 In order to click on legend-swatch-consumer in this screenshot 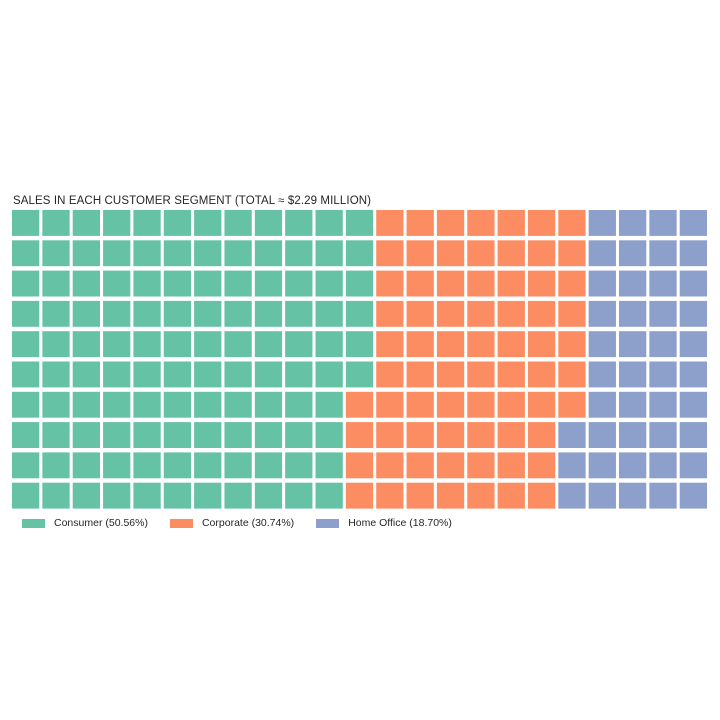, I will do `click(33, 523)`.